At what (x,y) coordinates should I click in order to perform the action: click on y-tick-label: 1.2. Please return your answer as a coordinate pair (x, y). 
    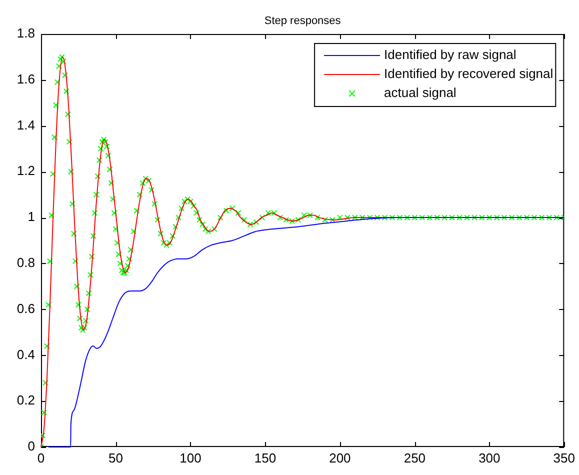
    Looking at the image, I should click on (25, 170).